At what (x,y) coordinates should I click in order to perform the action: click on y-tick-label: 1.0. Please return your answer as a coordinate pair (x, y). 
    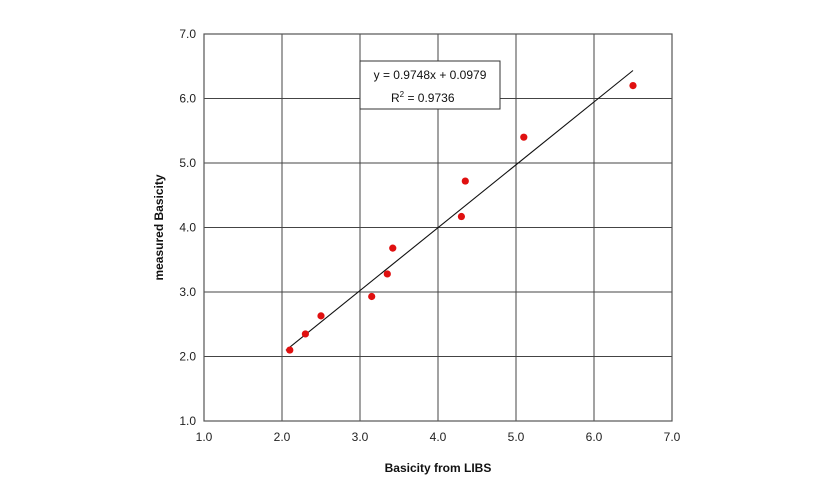
    Looking at the image, I should click on (187, 421).